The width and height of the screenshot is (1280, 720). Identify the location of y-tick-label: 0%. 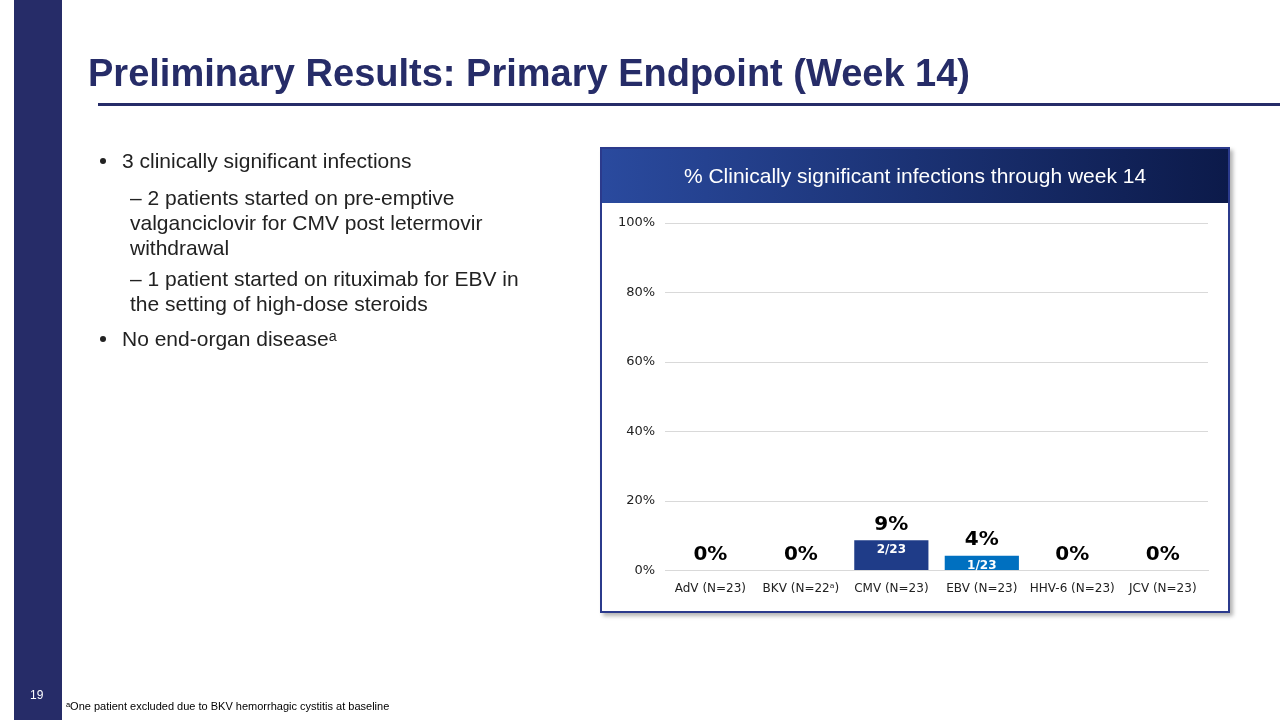
(645, 569).